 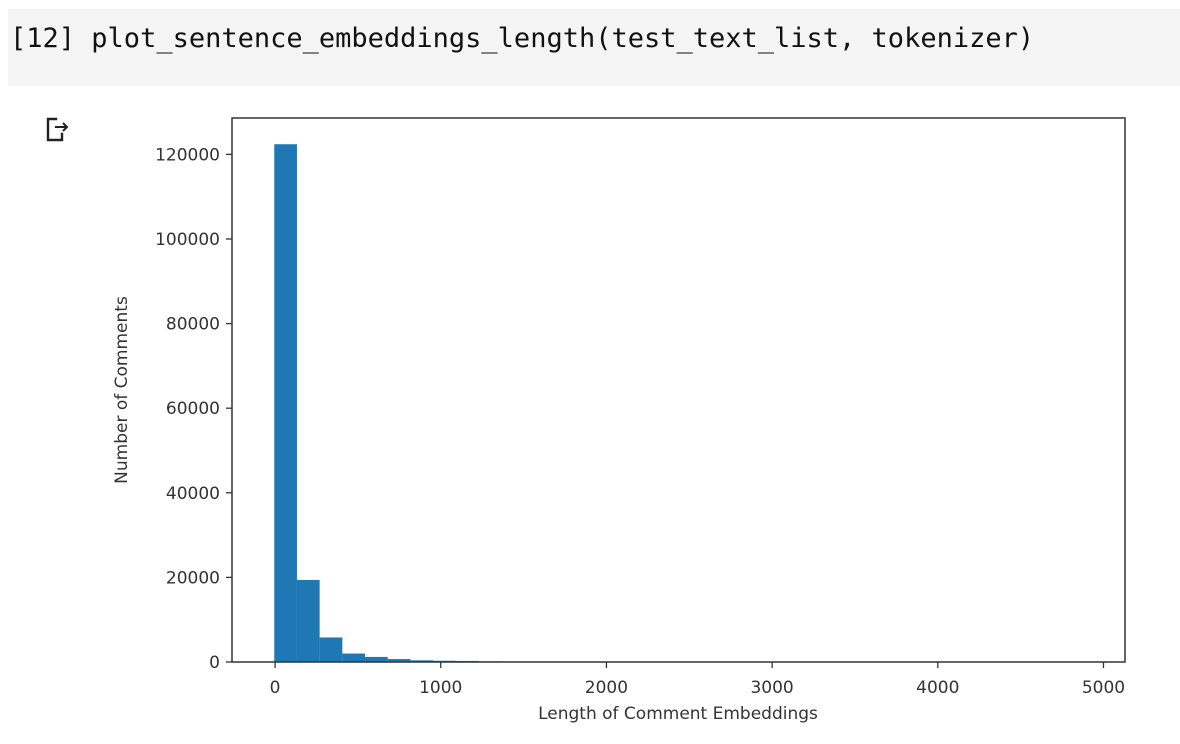 What do you see at coordinates (388, 403) in the screenshot?
I see `bars-group` at bounding box center [388, 403].